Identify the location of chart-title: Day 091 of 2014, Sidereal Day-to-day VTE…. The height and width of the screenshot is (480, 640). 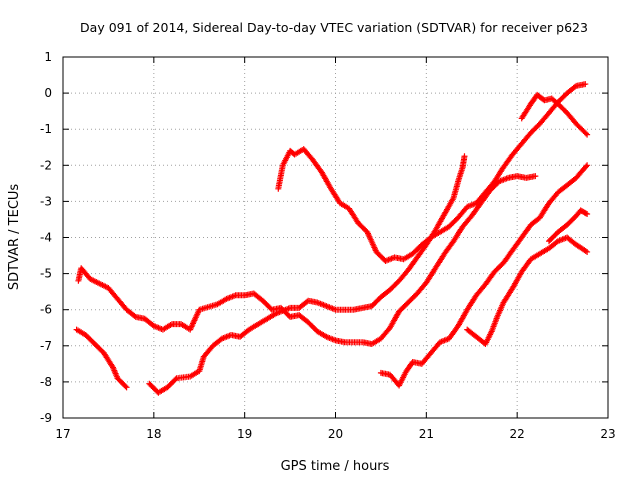
(334, 27).